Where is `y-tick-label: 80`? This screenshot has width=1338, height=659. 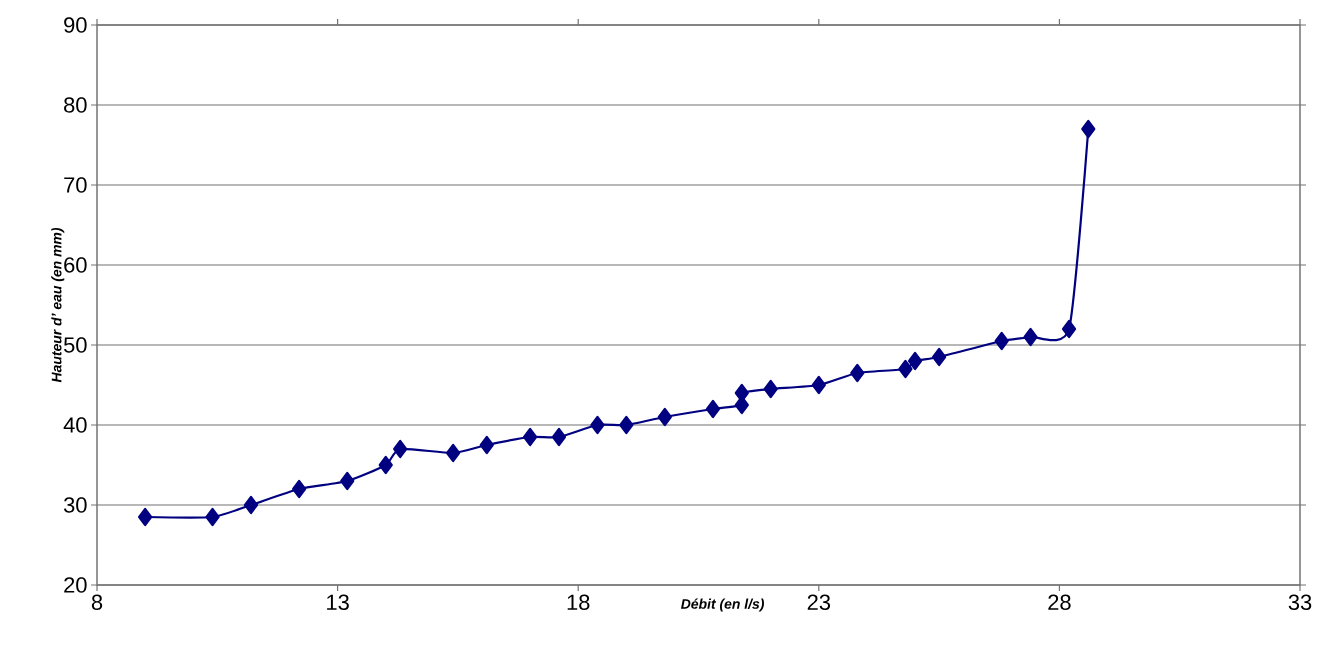 y-tick-label: 80 is located at coordinates (75, 105).